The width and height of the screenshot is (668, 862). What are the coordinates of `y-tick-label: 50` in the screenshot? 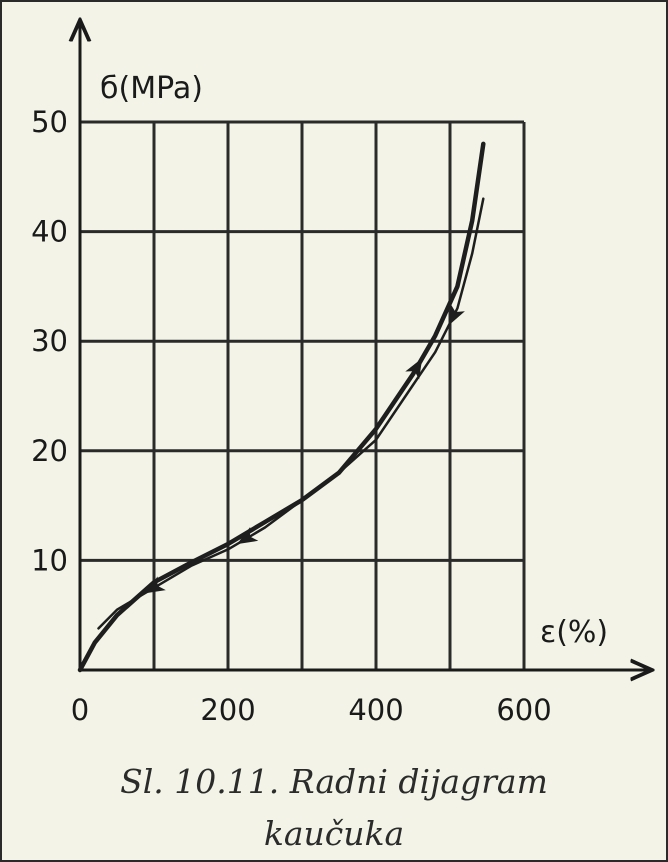 It's located at (49, 122).